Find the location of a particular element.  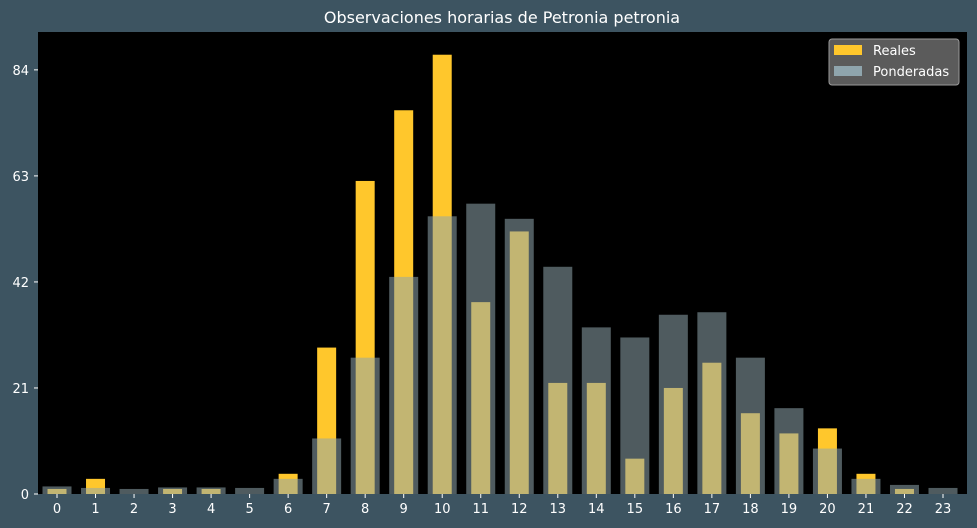

y-tick-label: 42 is located at coordinates (20, 283).